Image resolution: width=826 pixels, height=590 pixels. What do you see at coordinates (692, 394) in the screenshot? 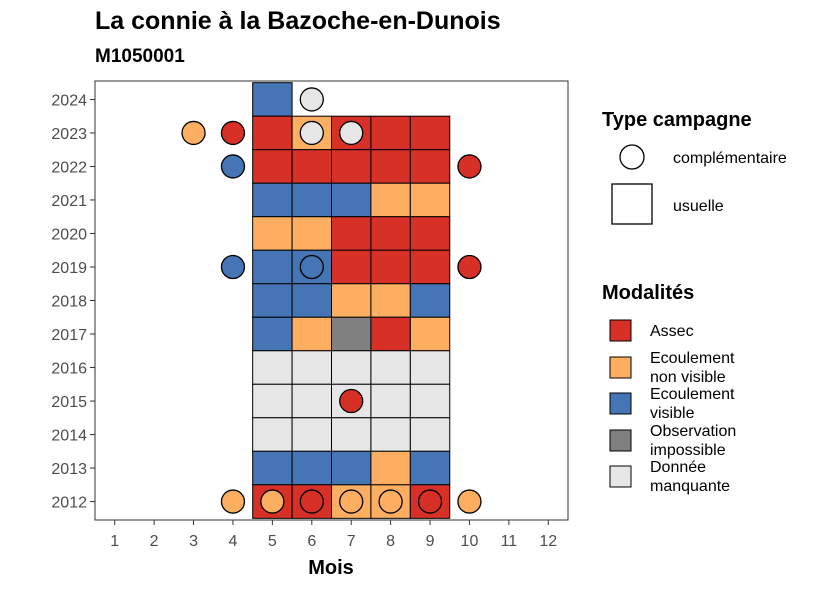
I see `legend-mod-label: Ecoulement` at bounding box center [692, 394].